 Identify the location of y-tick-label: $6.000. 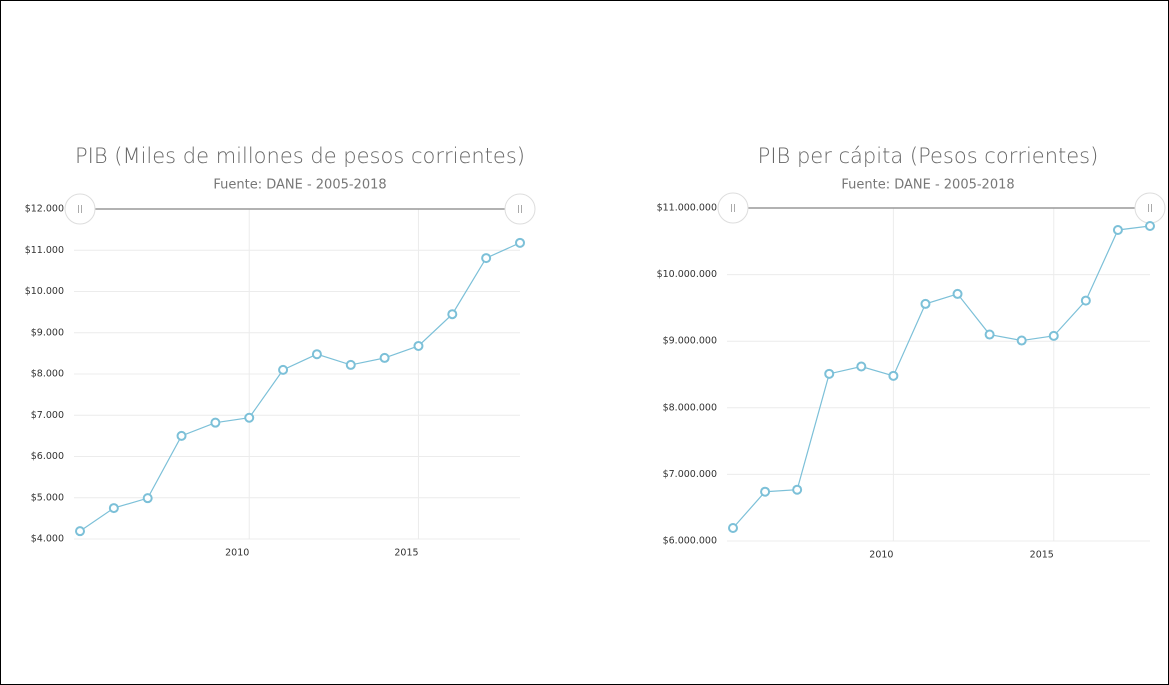
(47, 456).